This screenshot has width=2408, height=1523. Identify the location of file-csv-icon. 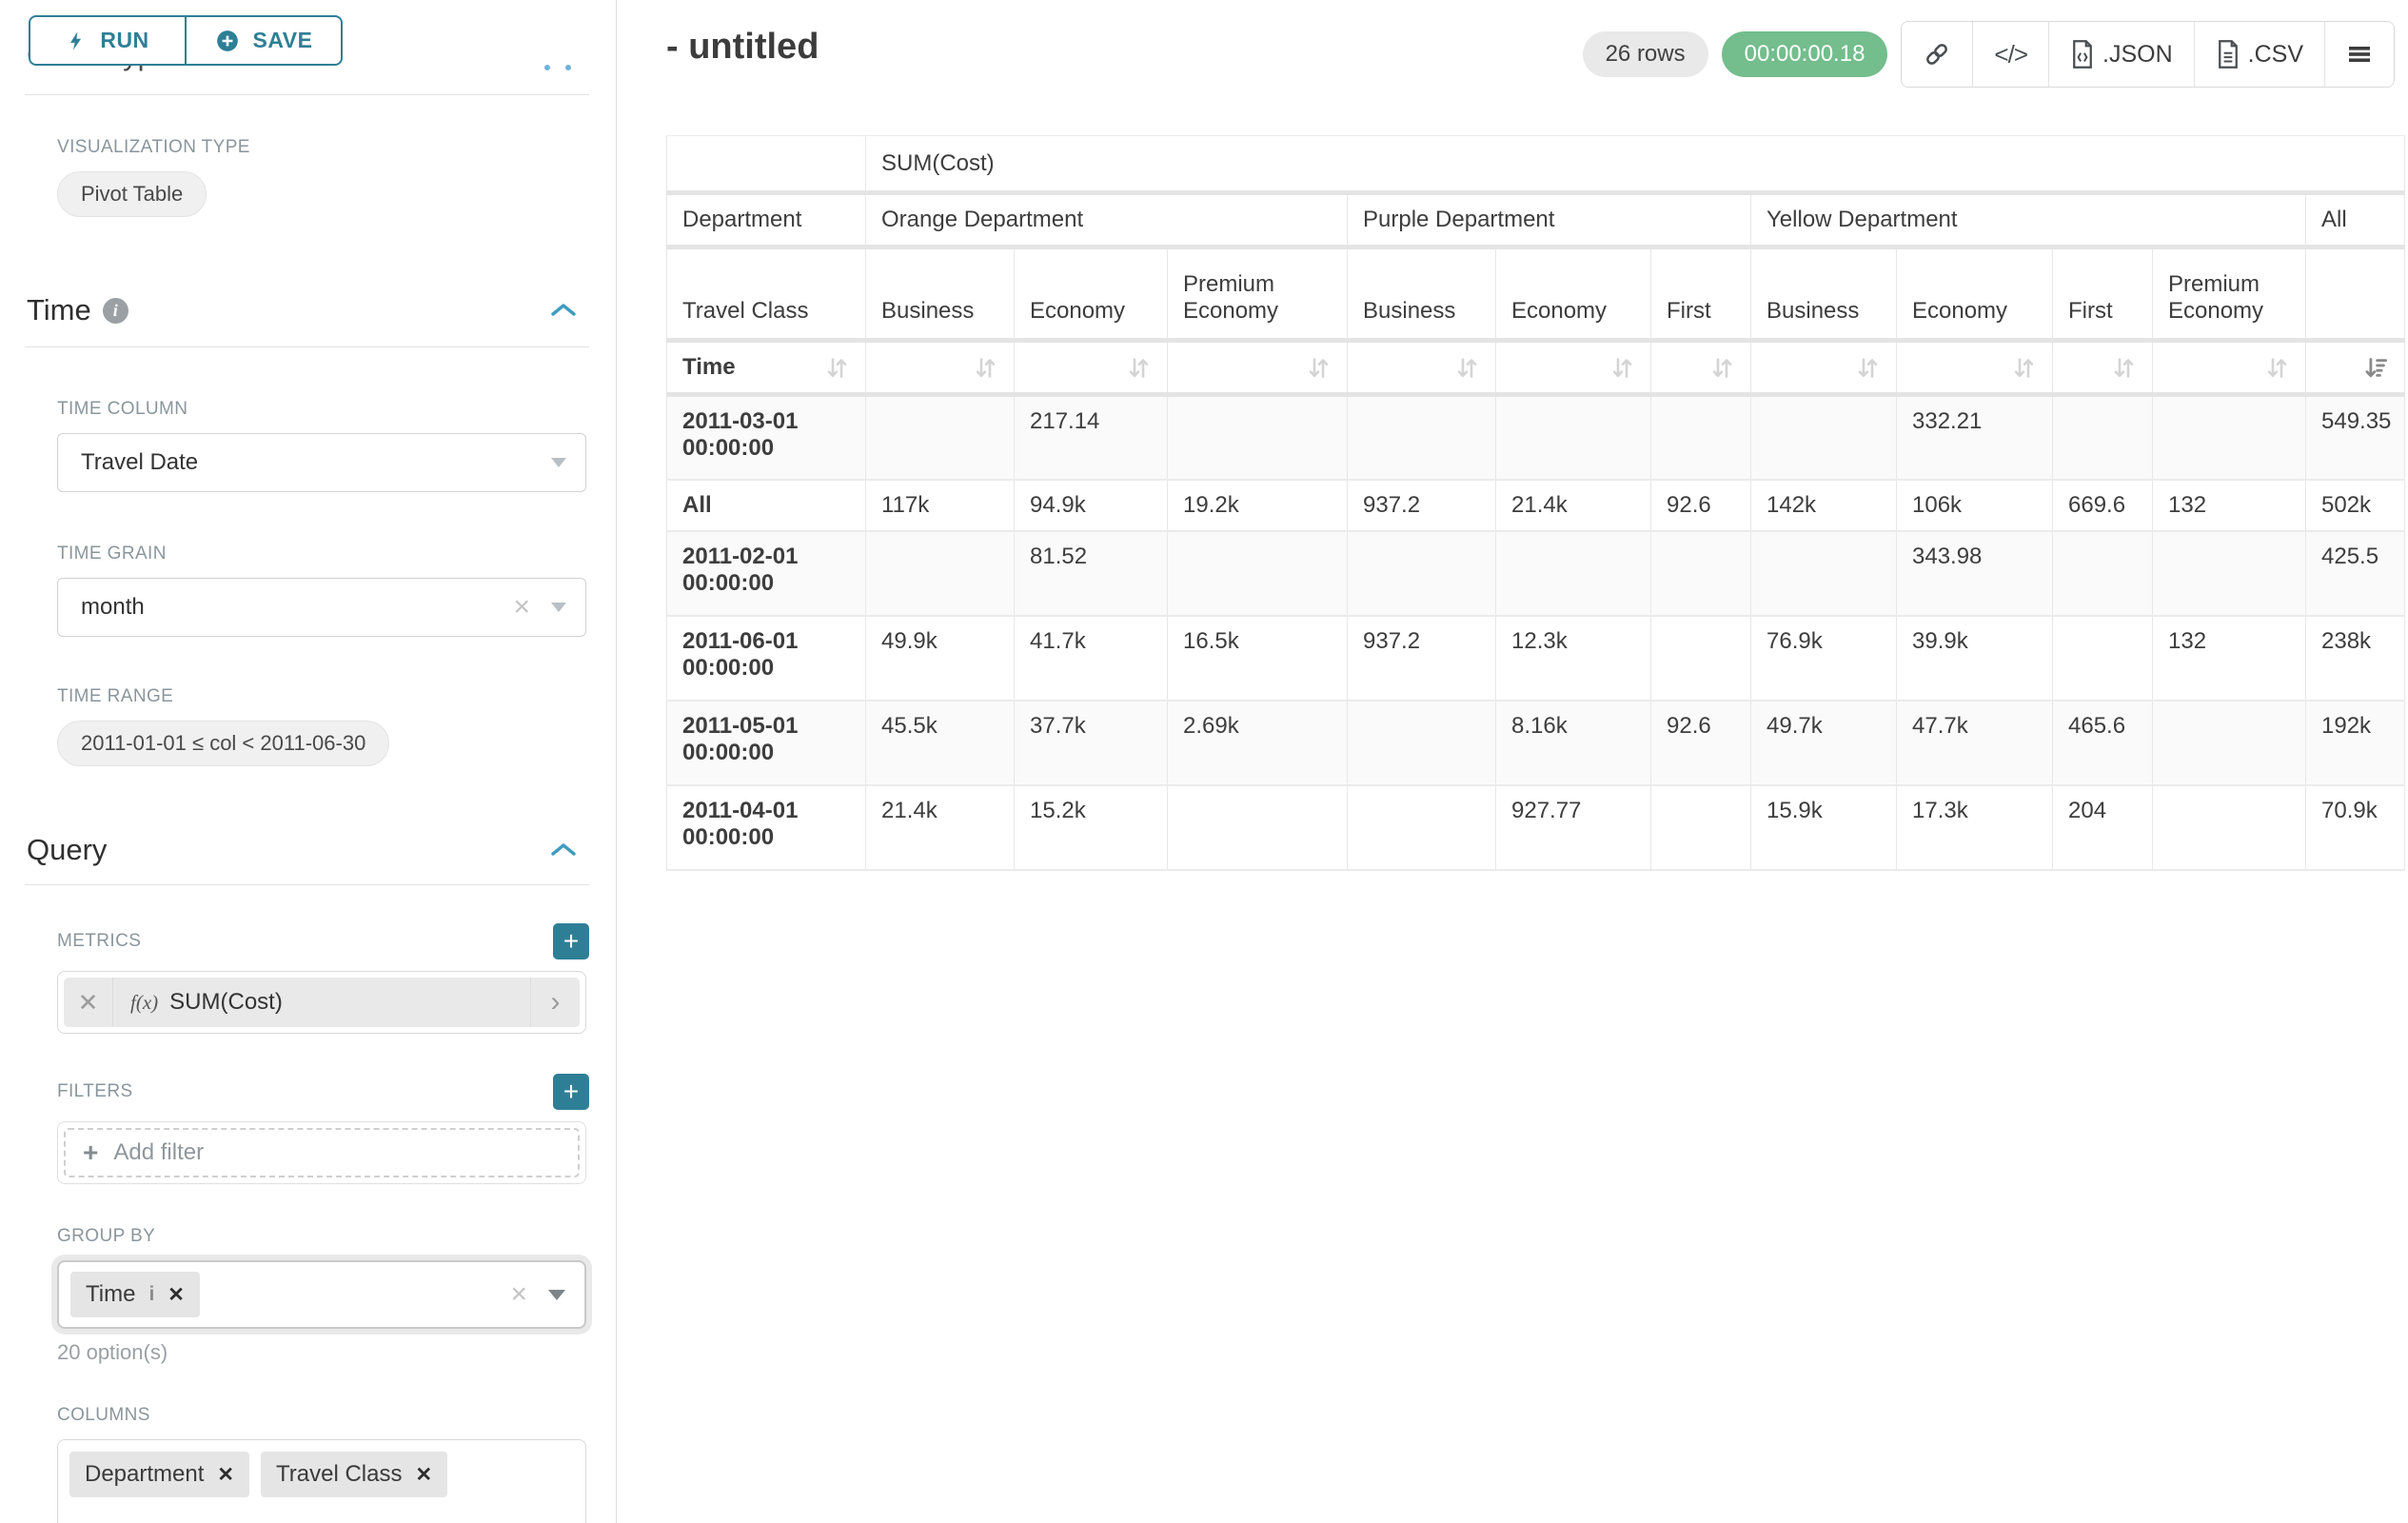
(2228, 55).